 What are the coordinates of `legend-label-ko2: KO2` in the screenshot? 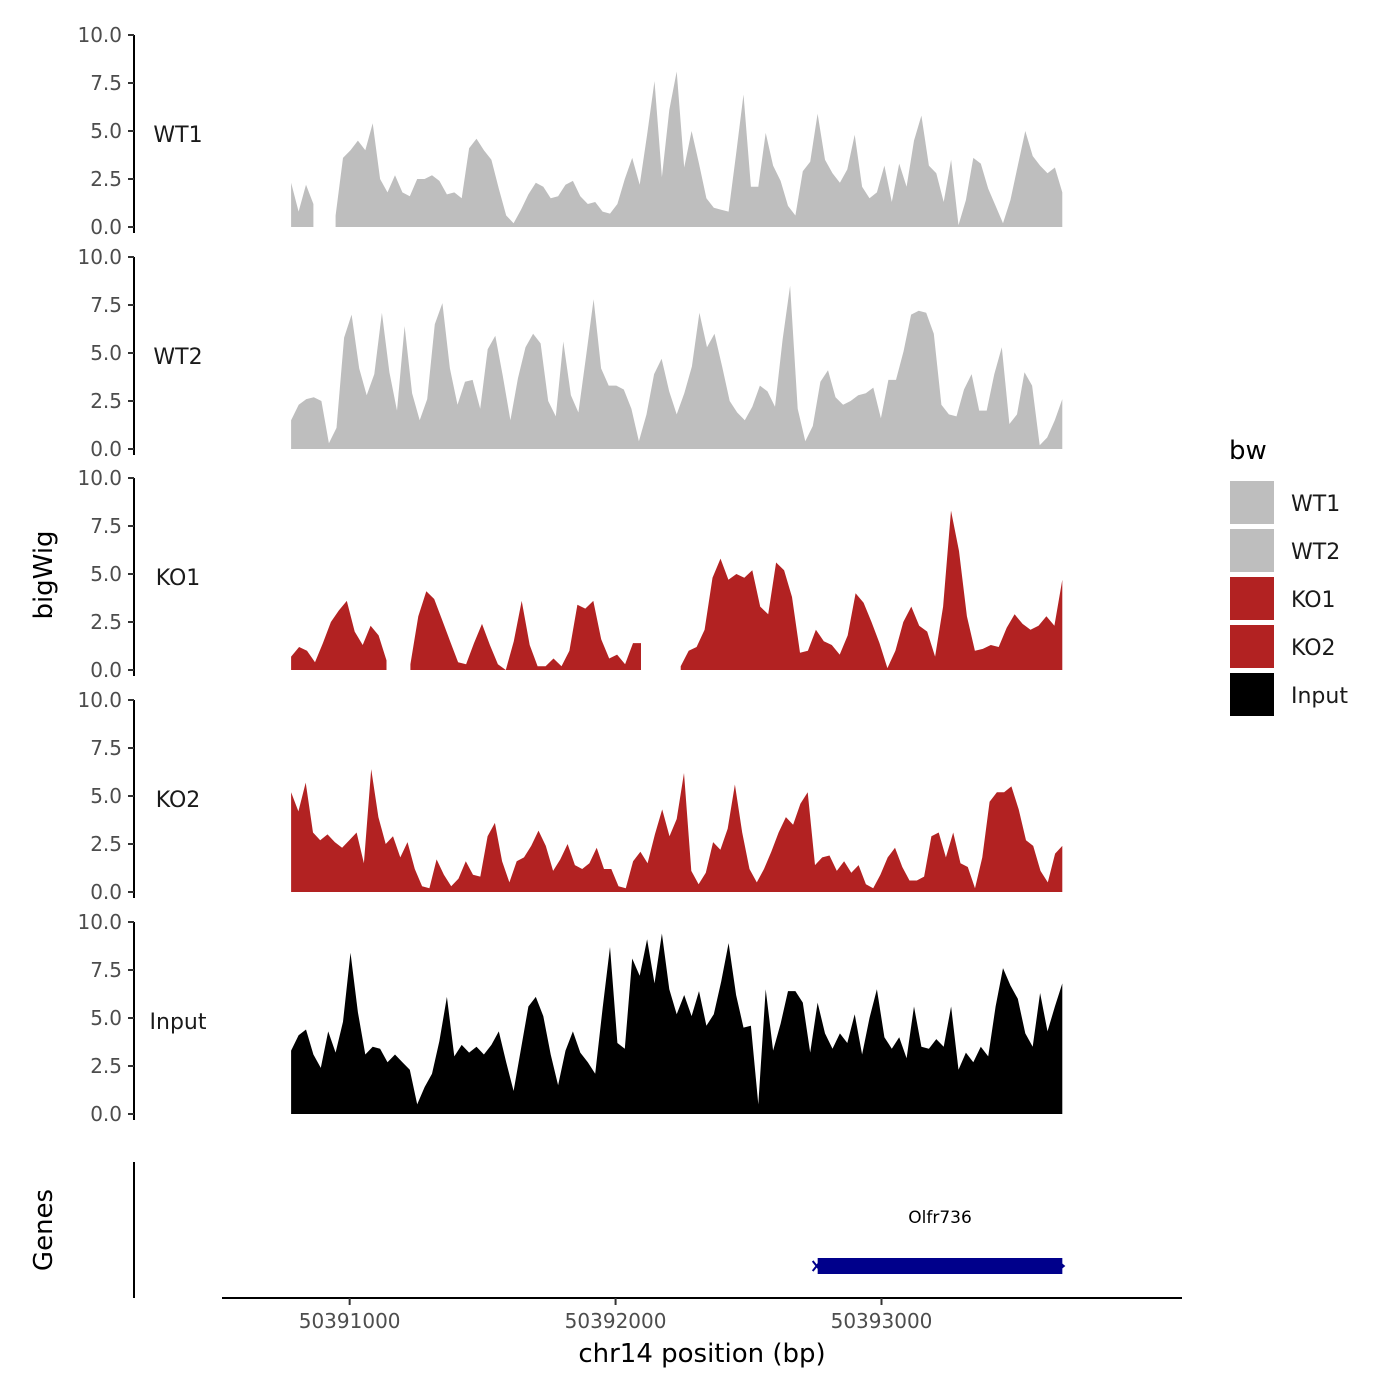 It's located at (1313, 648).